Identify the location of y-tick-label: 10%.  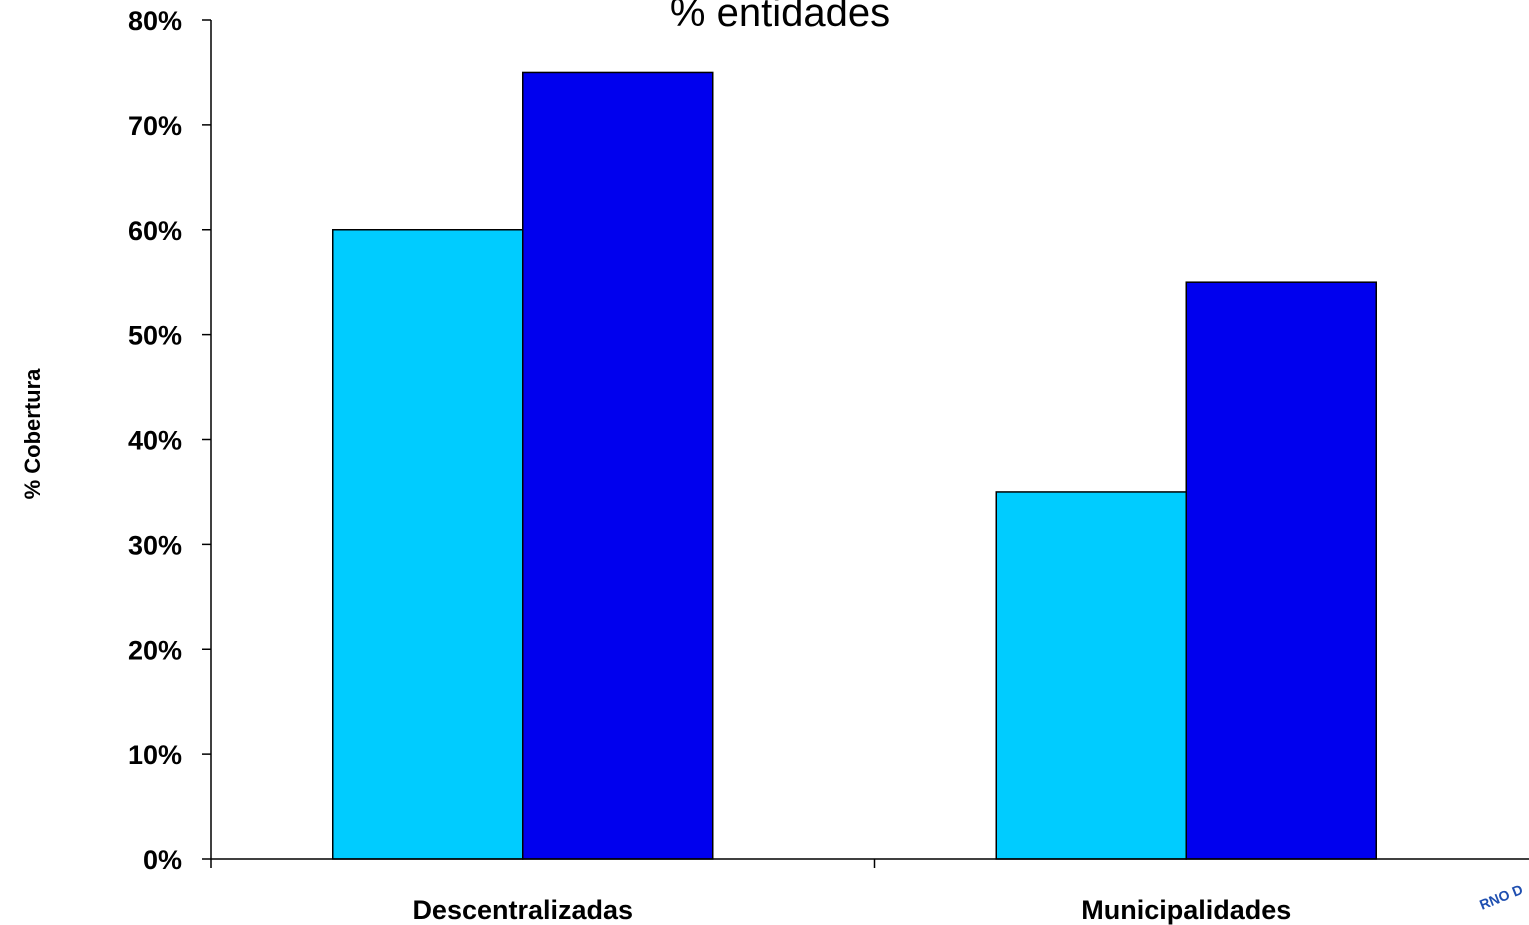
(155, 755).